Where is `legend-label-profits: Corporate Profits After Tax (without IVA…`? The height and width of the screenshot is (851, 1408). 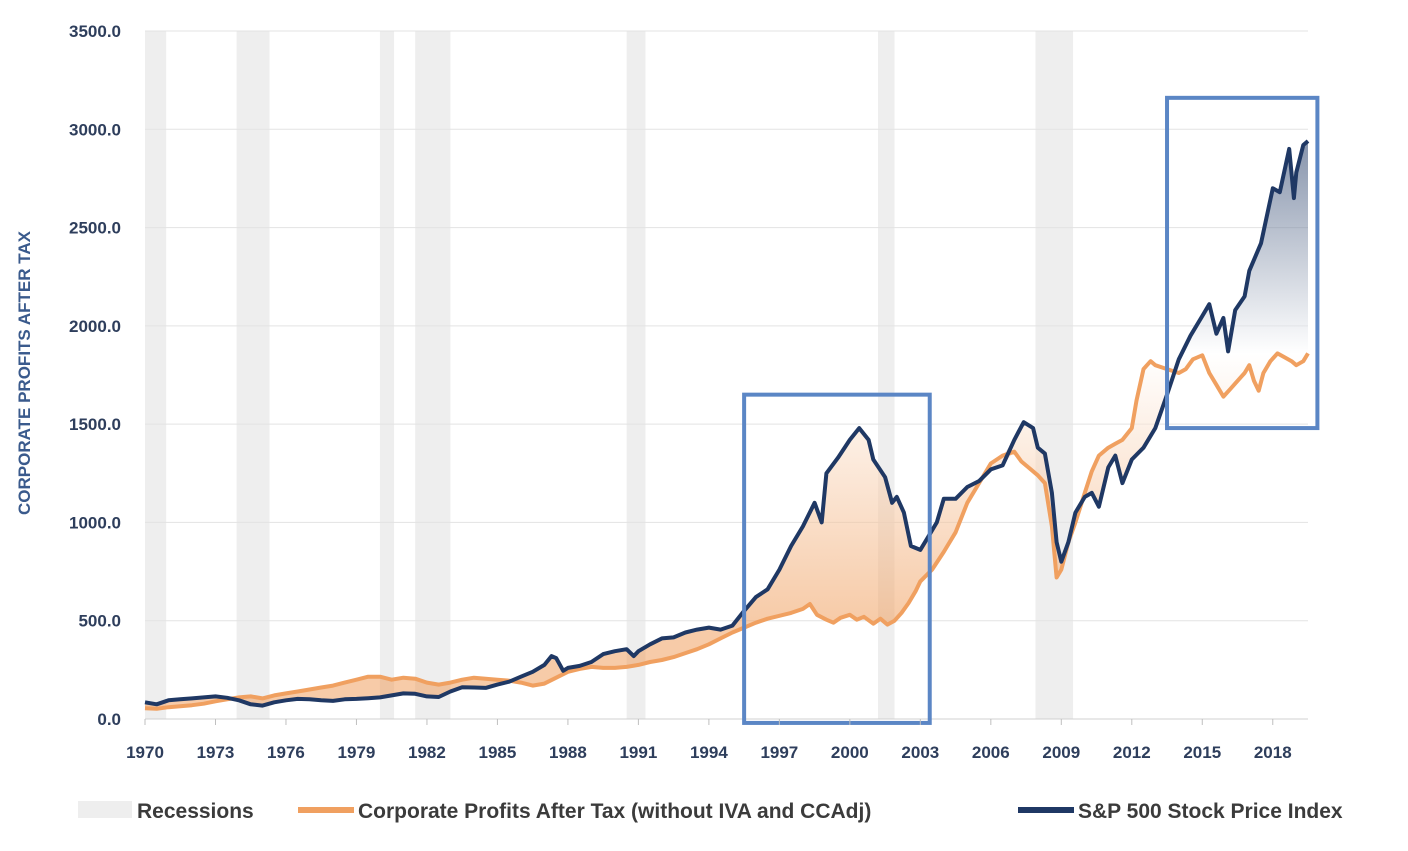 legend-label-profits: Corporate Profits After Tax (without IVA… is located at coordinates (614, 811).